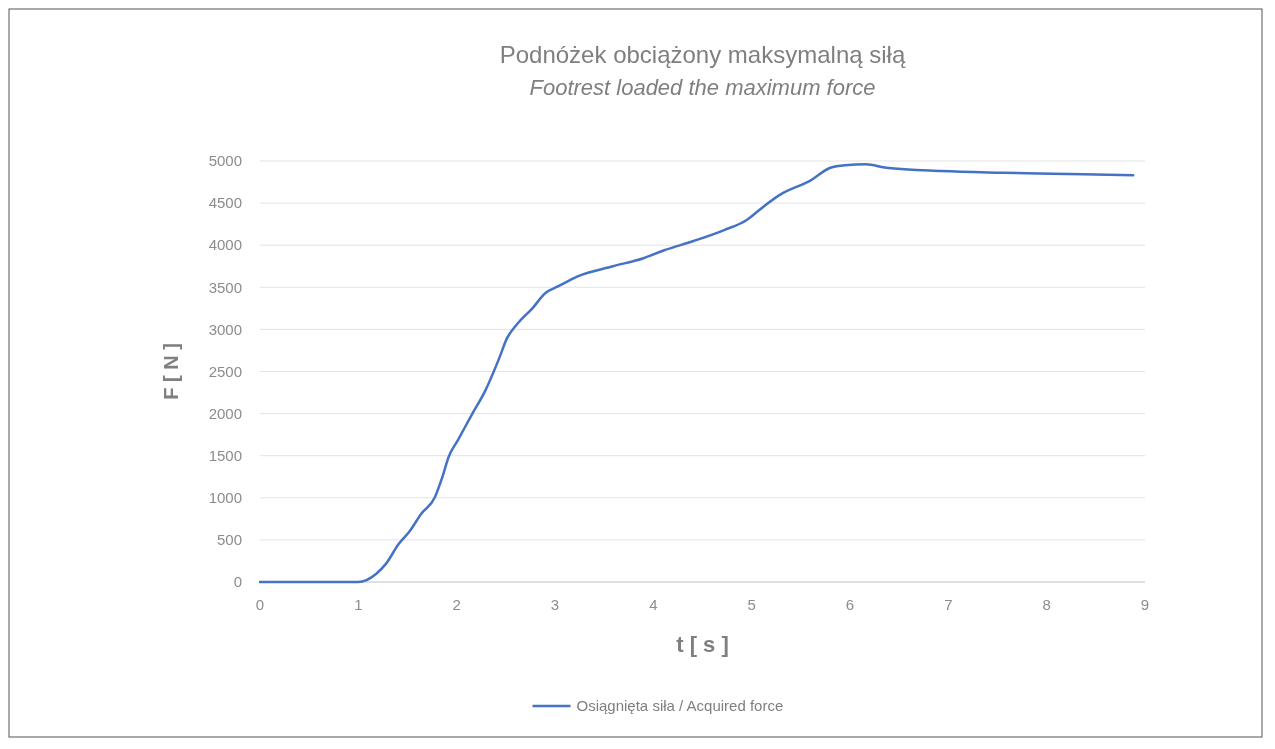 This screenshot has height=749, width=1275. What do you see at coordinates (456, 604) in the screenshot?
I see `x-tick-label: 2` at bounding box center [456, 604].